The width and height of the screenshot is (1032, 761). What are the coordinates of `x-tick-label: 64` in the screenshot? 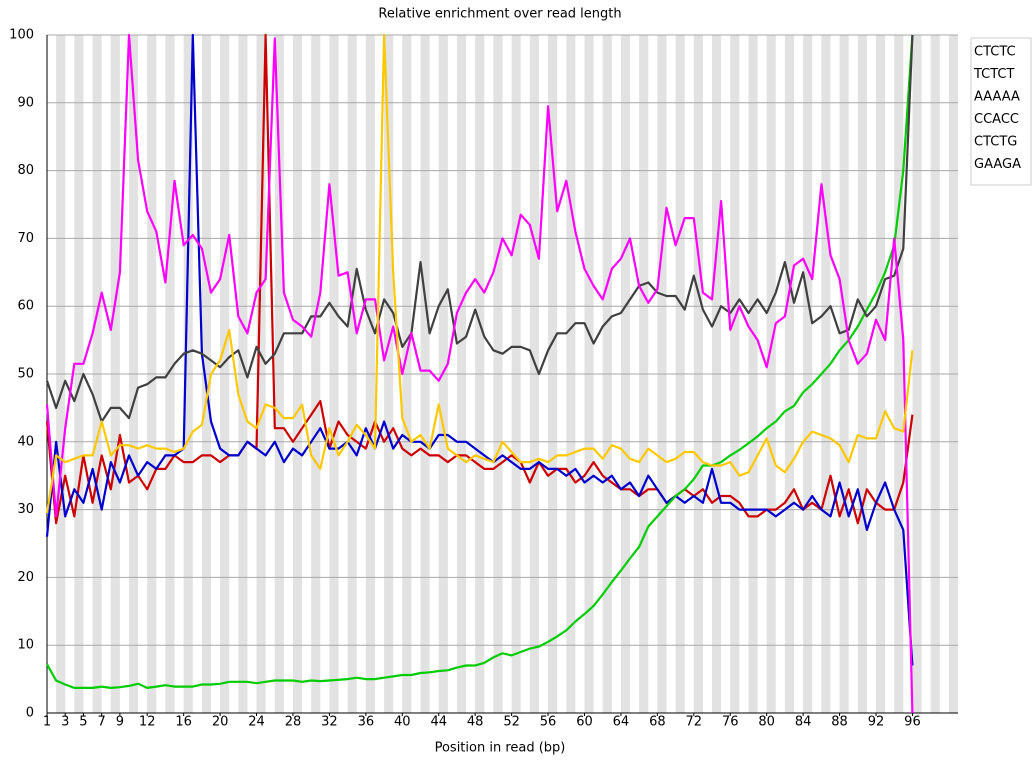 It's located at (621, 722).